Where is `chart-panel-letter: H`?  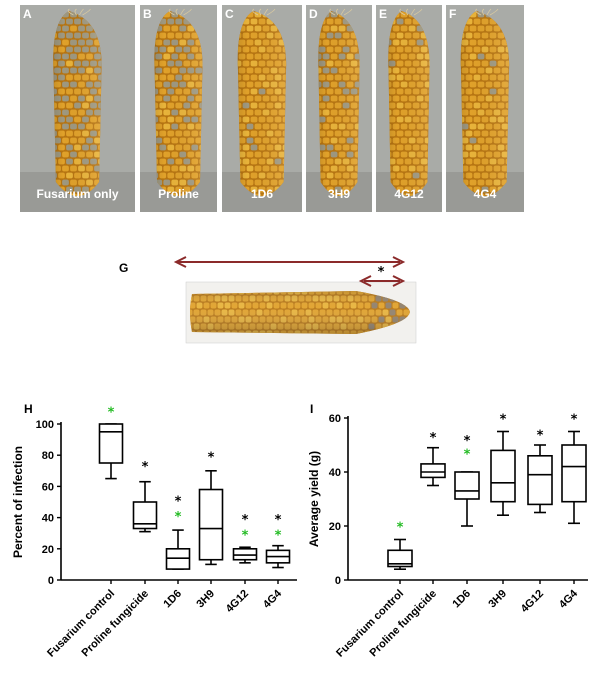 chart-panel-letter: H is located at coordinates (28, 409).